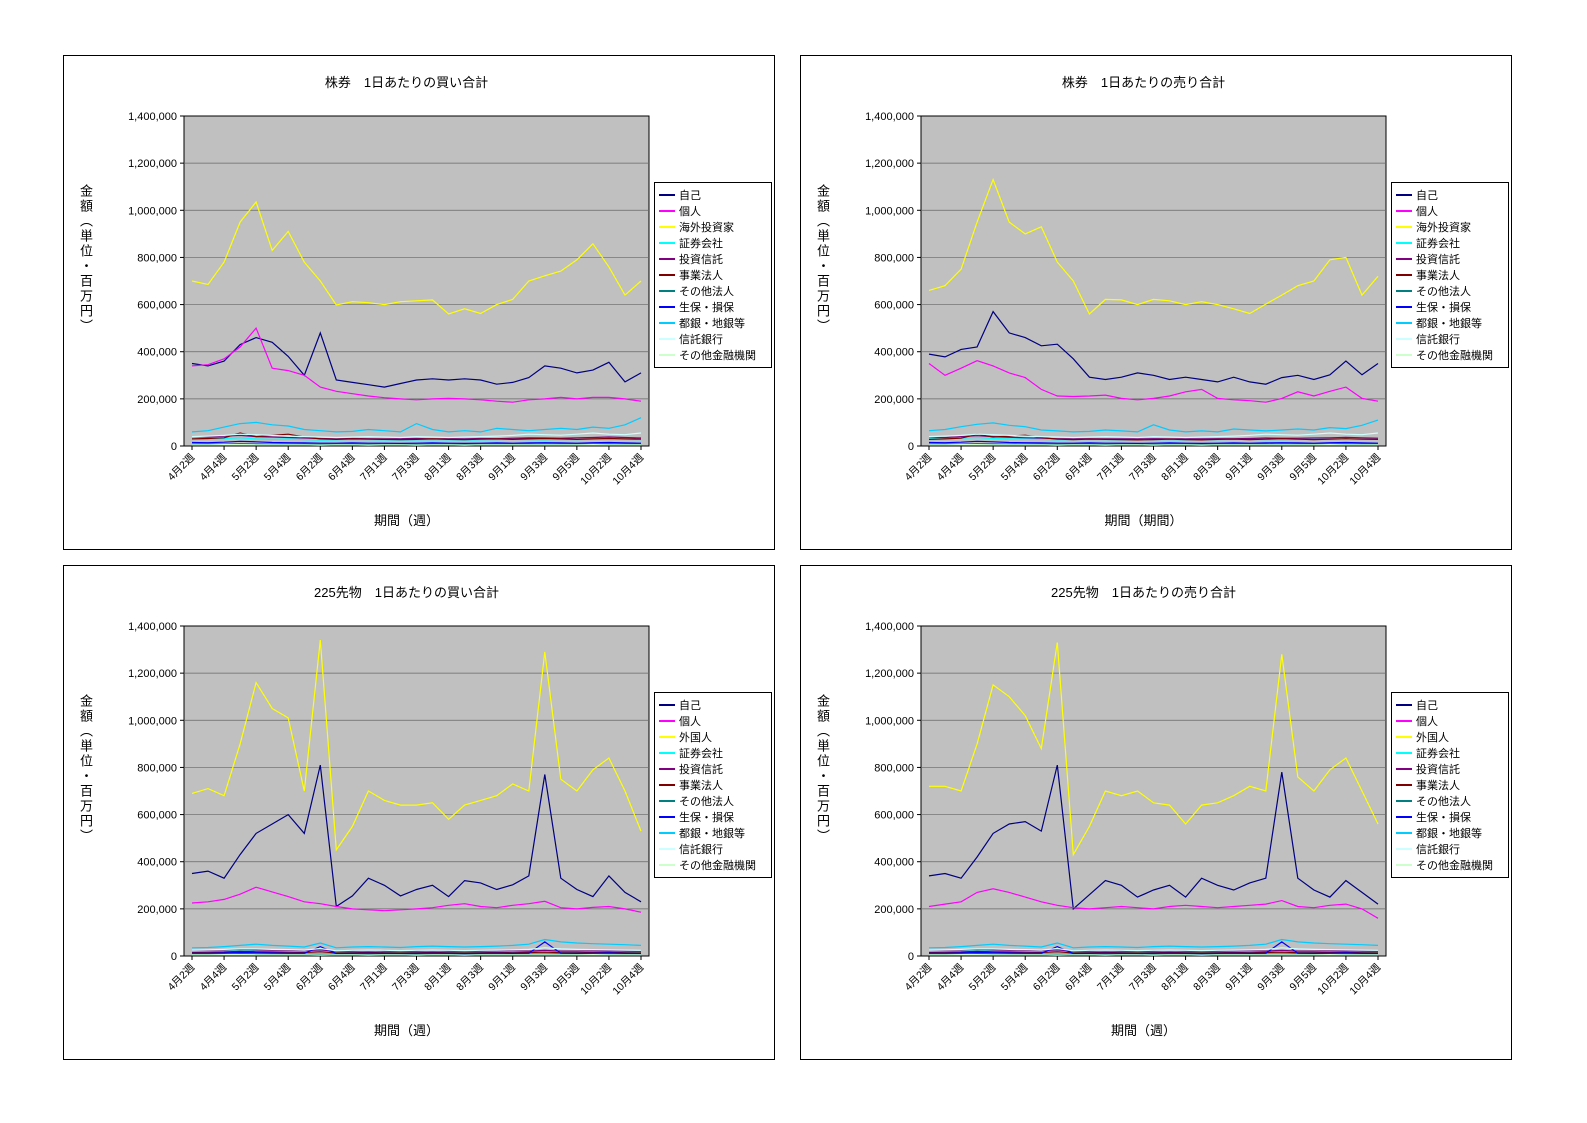  Describe the element at coordinates (1153, 437) in the screenshot. I see `series-line-事業法人` at that location.